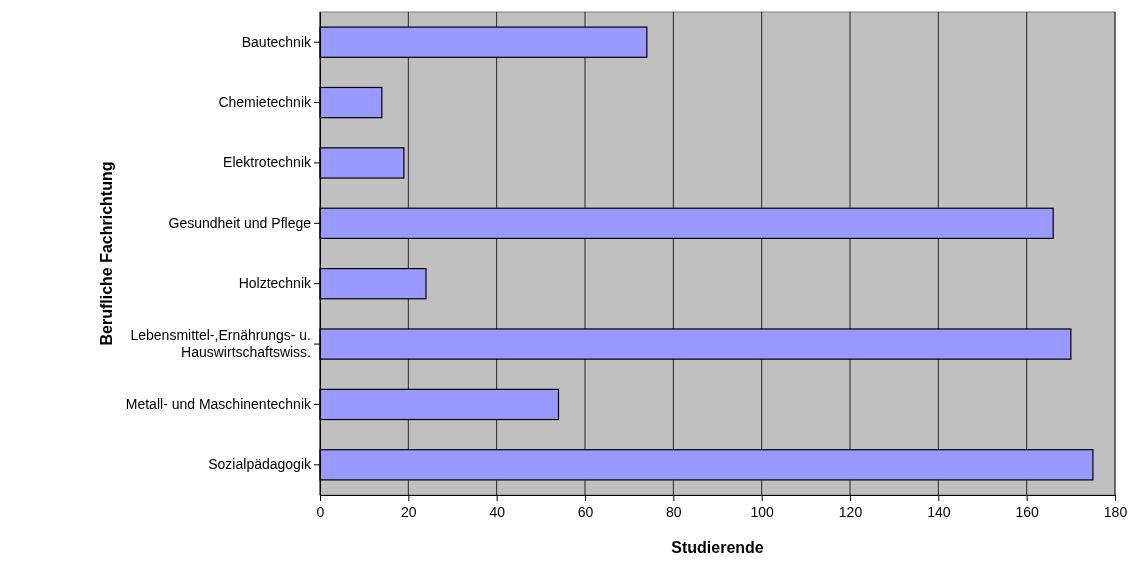  Describe the element at coordinates (320, 511) in the screenshot. I see `x-tick-label: 0` at that location.